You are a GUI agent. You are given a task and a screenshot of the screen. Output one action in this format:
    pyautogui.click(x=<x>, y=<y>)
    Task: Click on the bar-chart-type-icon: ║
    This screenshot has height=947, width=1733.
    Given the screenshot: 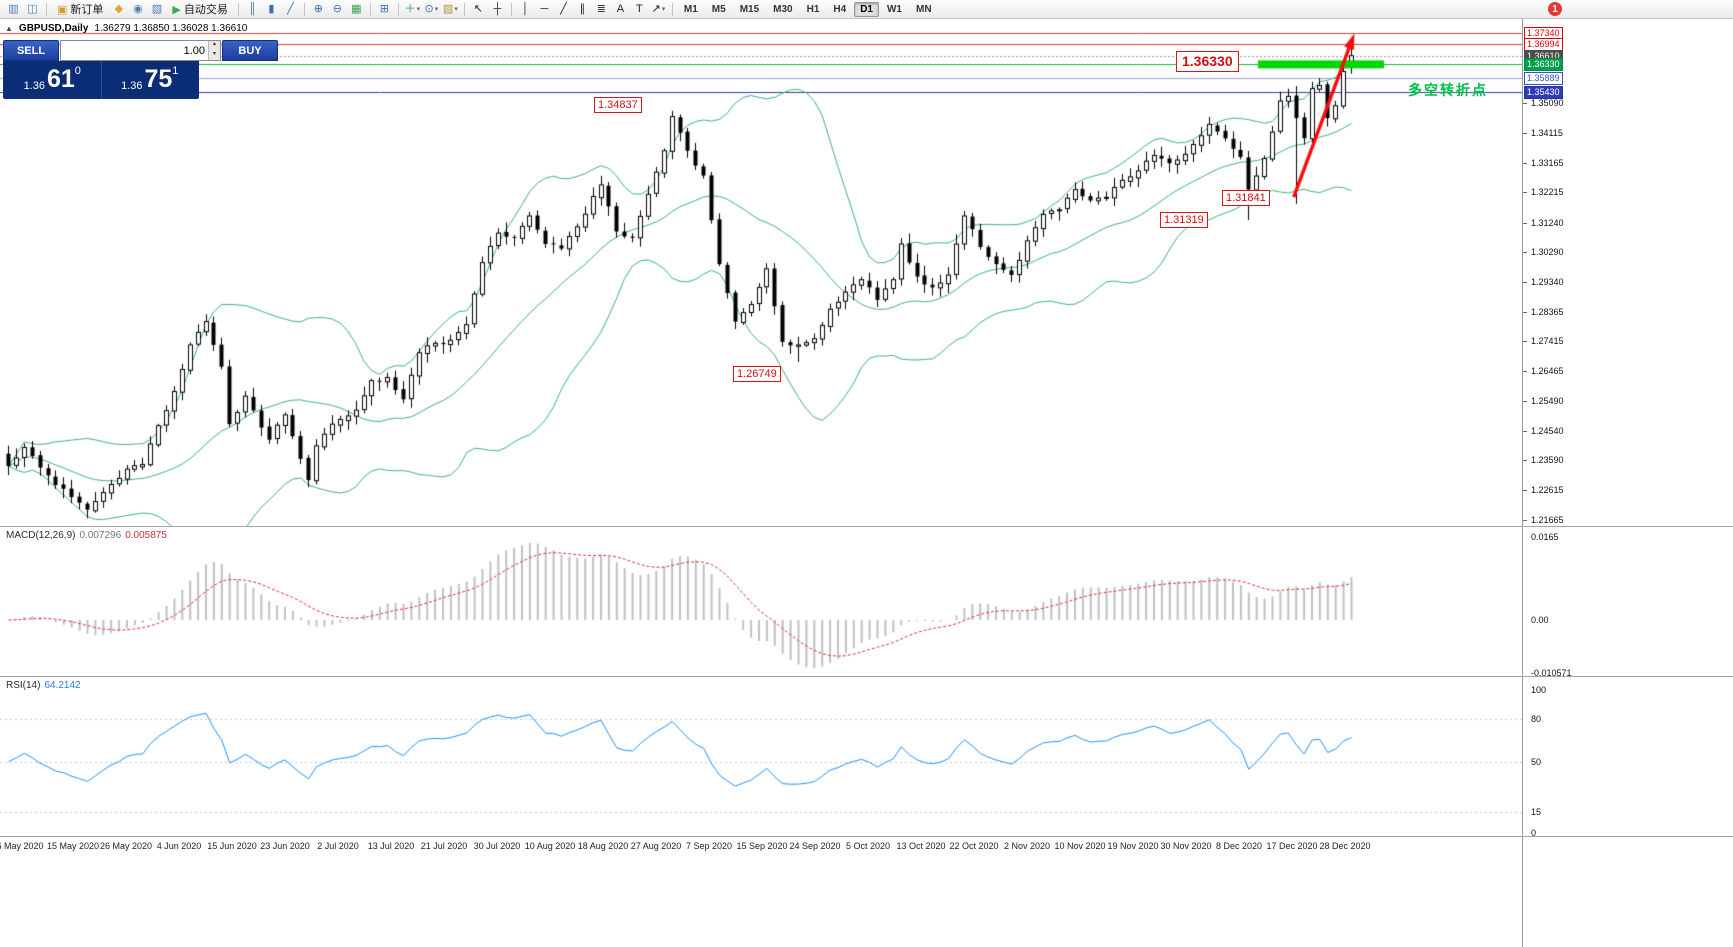 What is the action you would take?
    pyautogui.click(x=252, y=8)
    